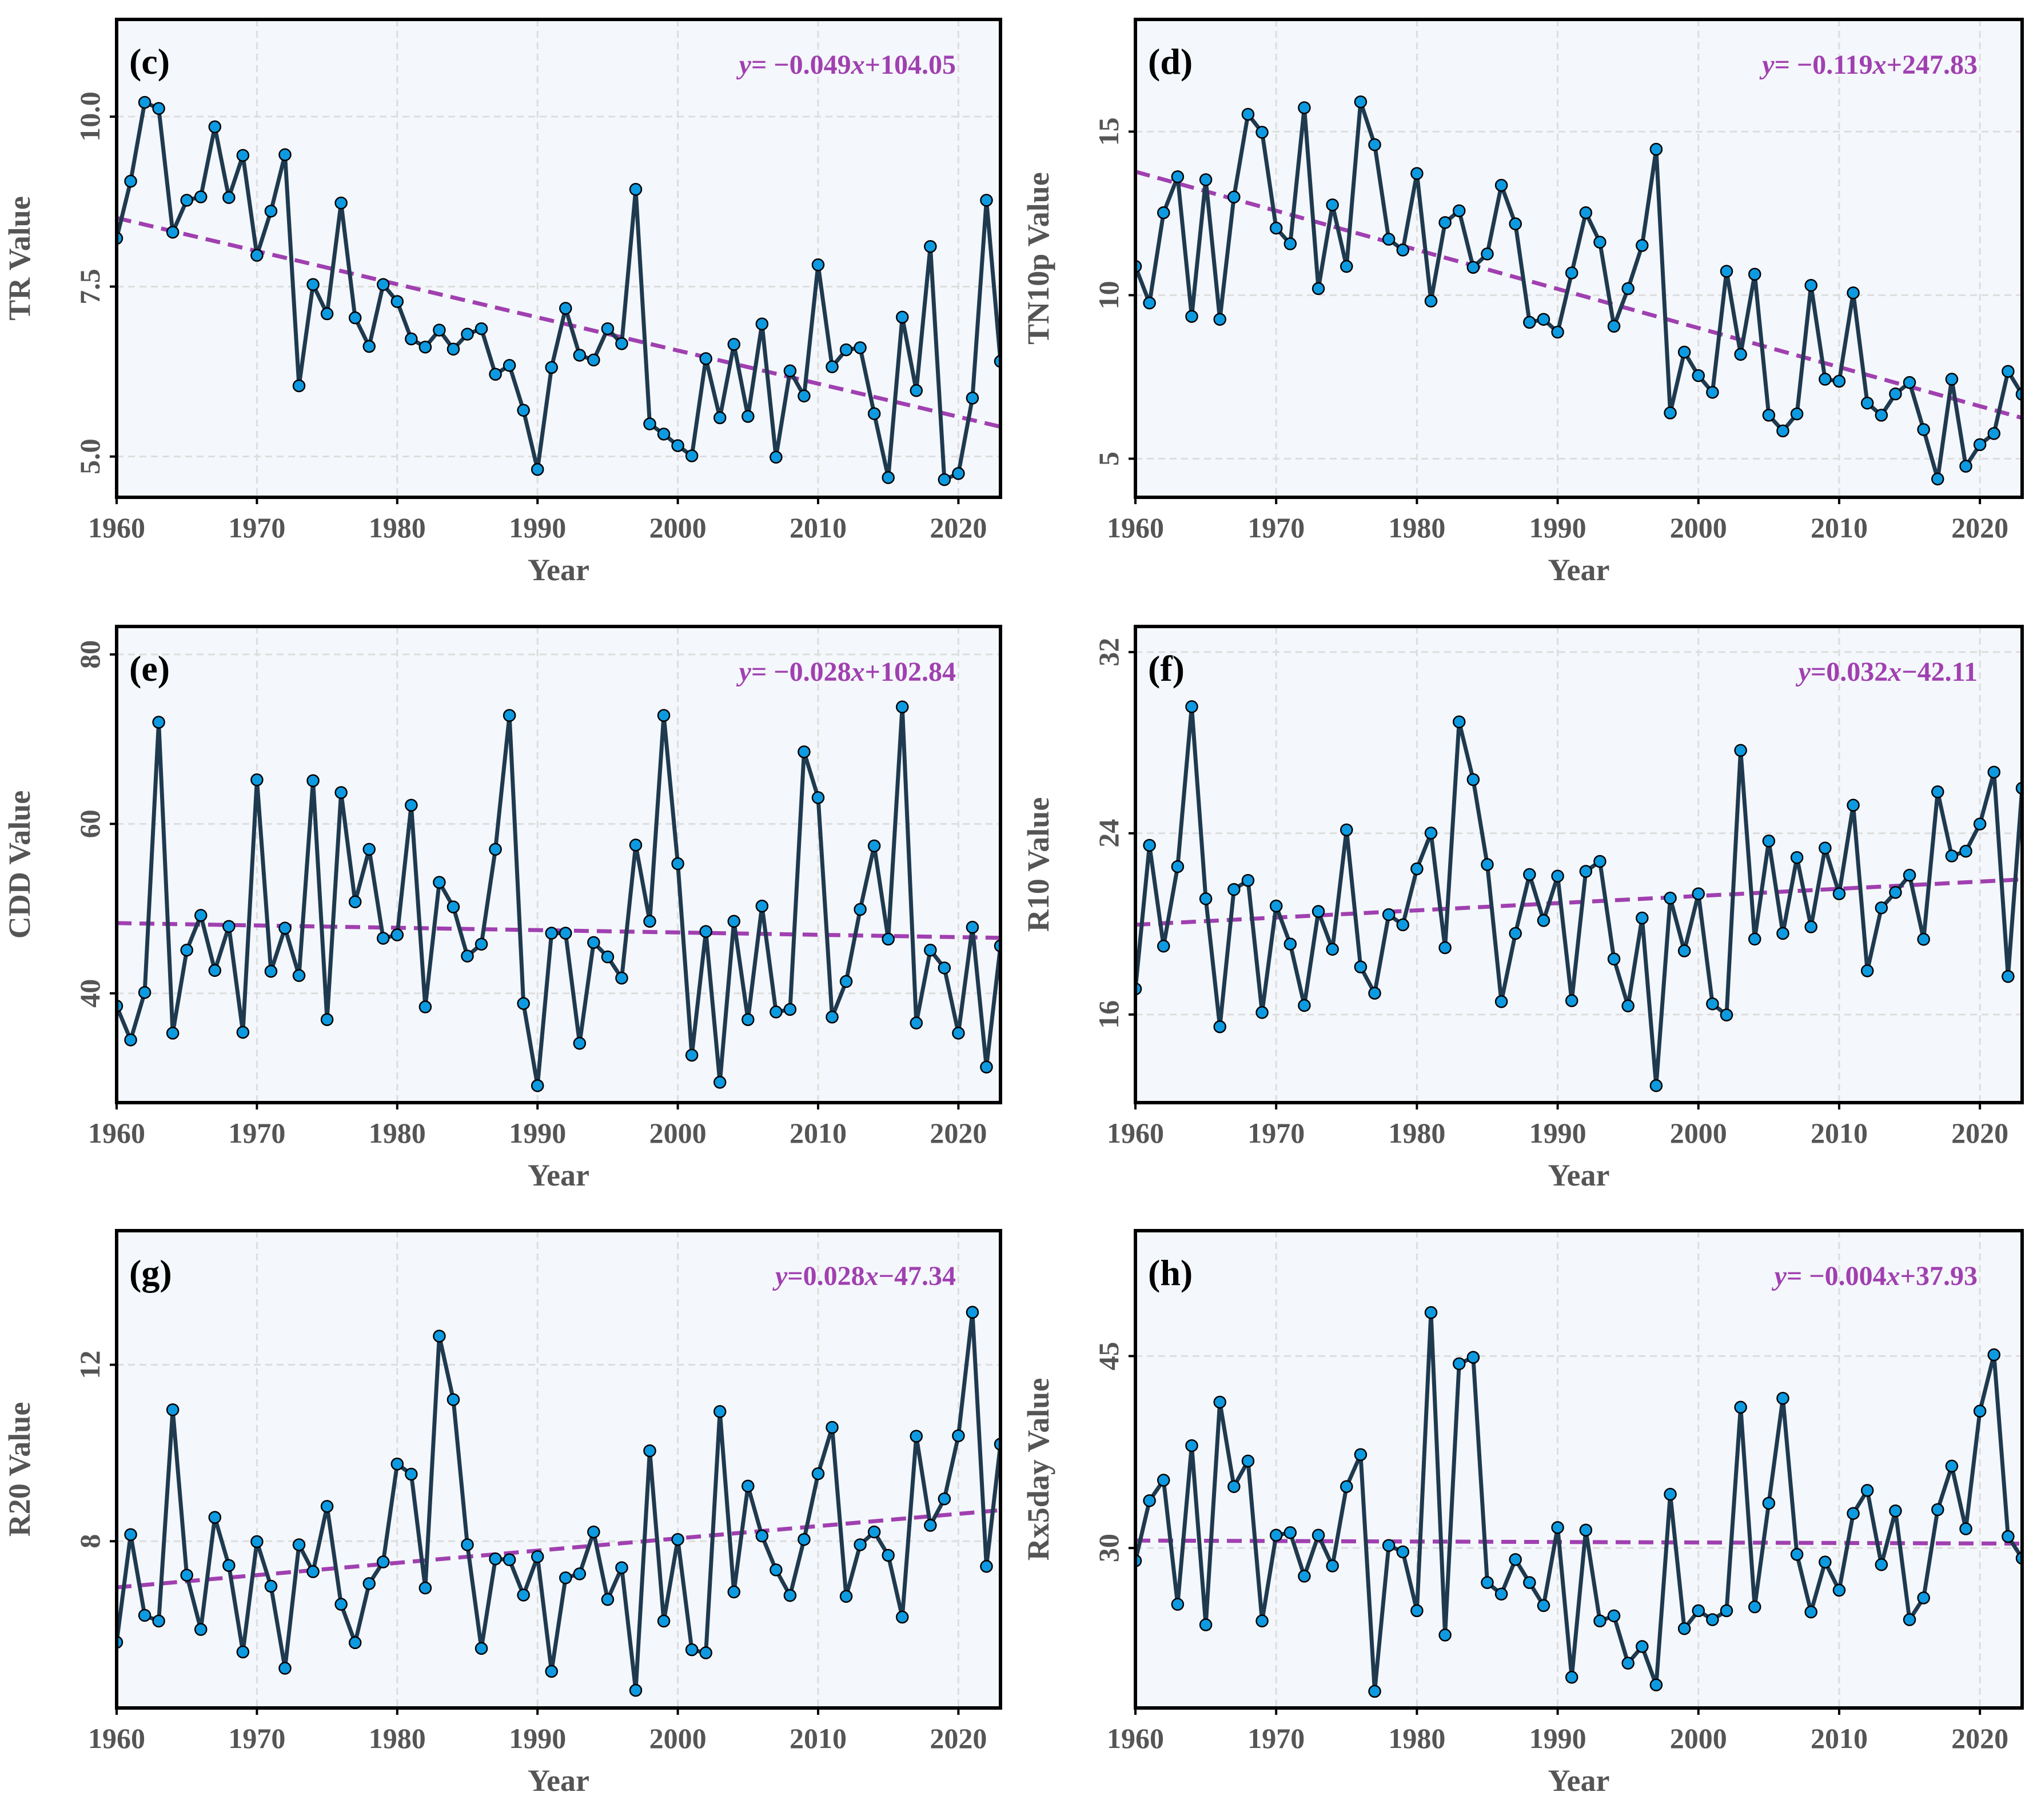 The width and height of the screenshot is (2041, 1820). I want to click on equation-y: y, so click(1767, 65).